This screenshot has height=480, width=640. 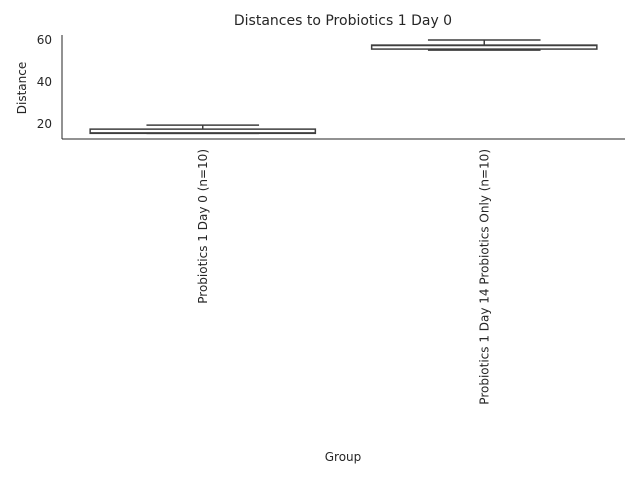 What do you see at coordinates (44, 124) in the screenshot?
I see `y-tick-label: 20` at bounding box center [44, 124].